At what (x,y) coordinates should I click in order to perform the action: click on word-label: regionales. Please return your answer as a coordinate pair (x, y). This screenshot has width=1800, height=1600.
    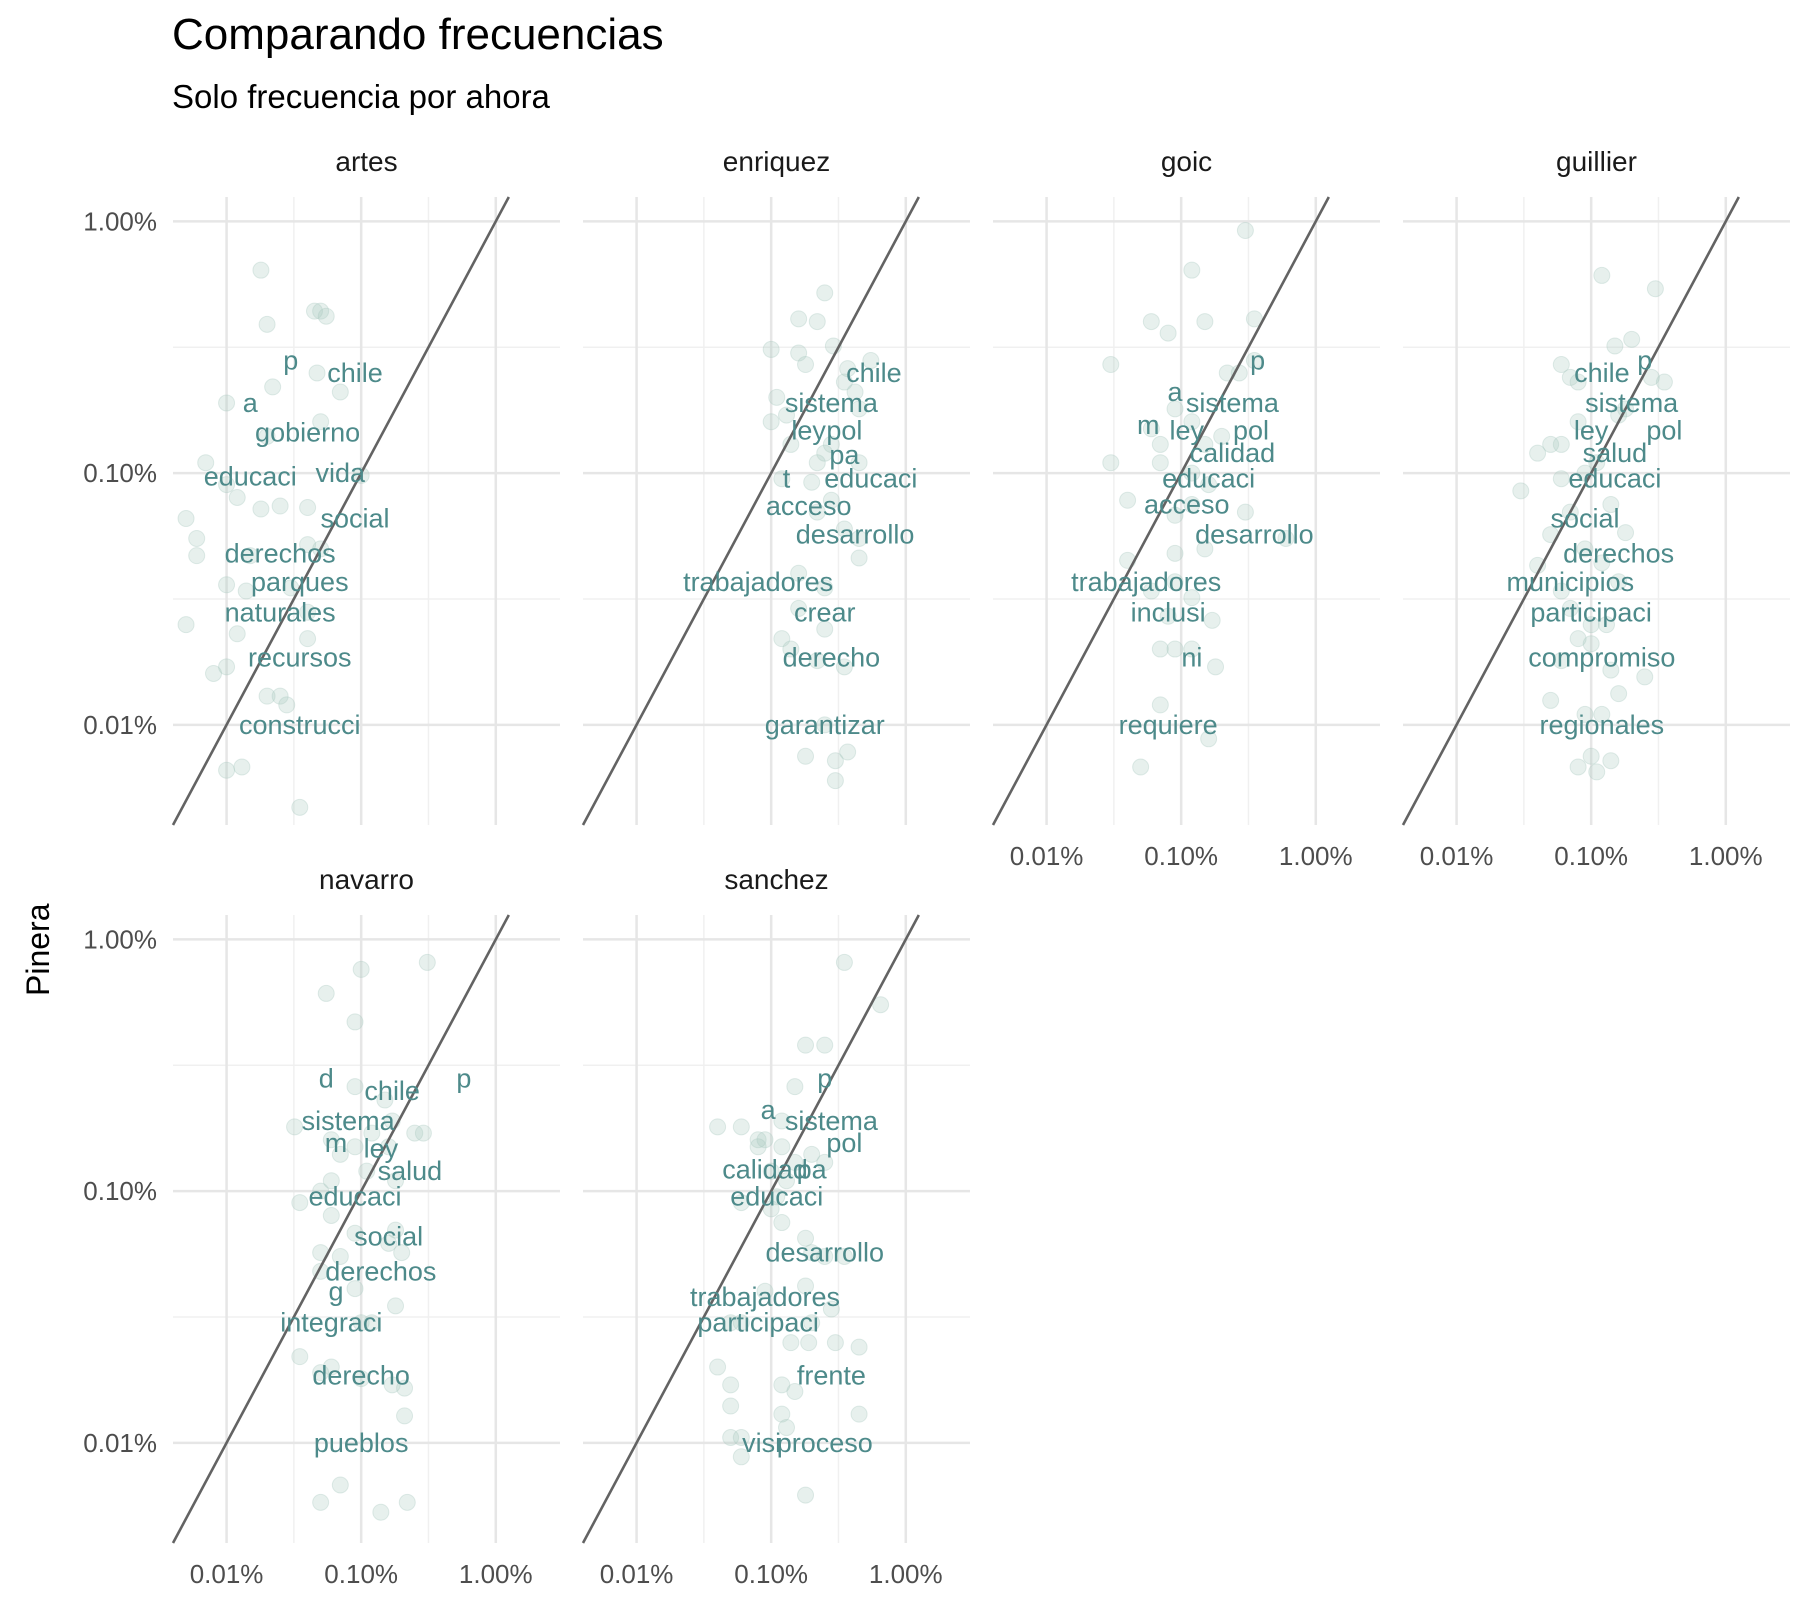
    Looking at the image, I should click on (1602, 725).